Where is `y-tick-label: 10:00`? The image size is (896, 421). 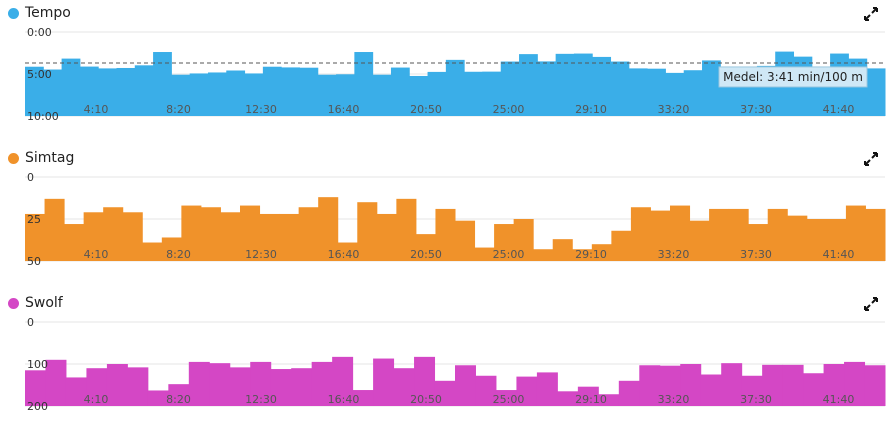
y-tick-label: 10:00 is located at coordinates (43, 116).